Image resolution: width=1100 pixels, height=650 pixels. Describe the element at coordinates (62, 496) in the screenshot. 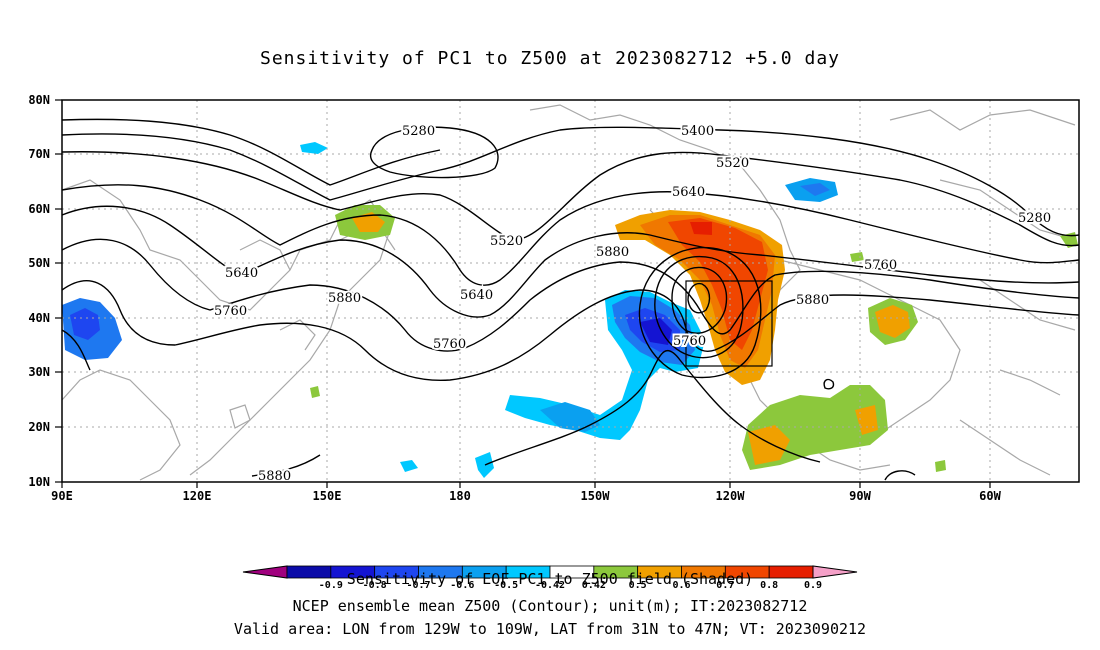

I see `lon-label: 90E` at that location.